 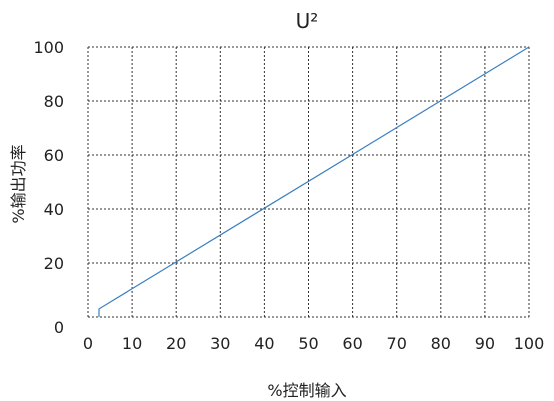 I want to click on x-tick-label: 0, so click(x=88, y=343).